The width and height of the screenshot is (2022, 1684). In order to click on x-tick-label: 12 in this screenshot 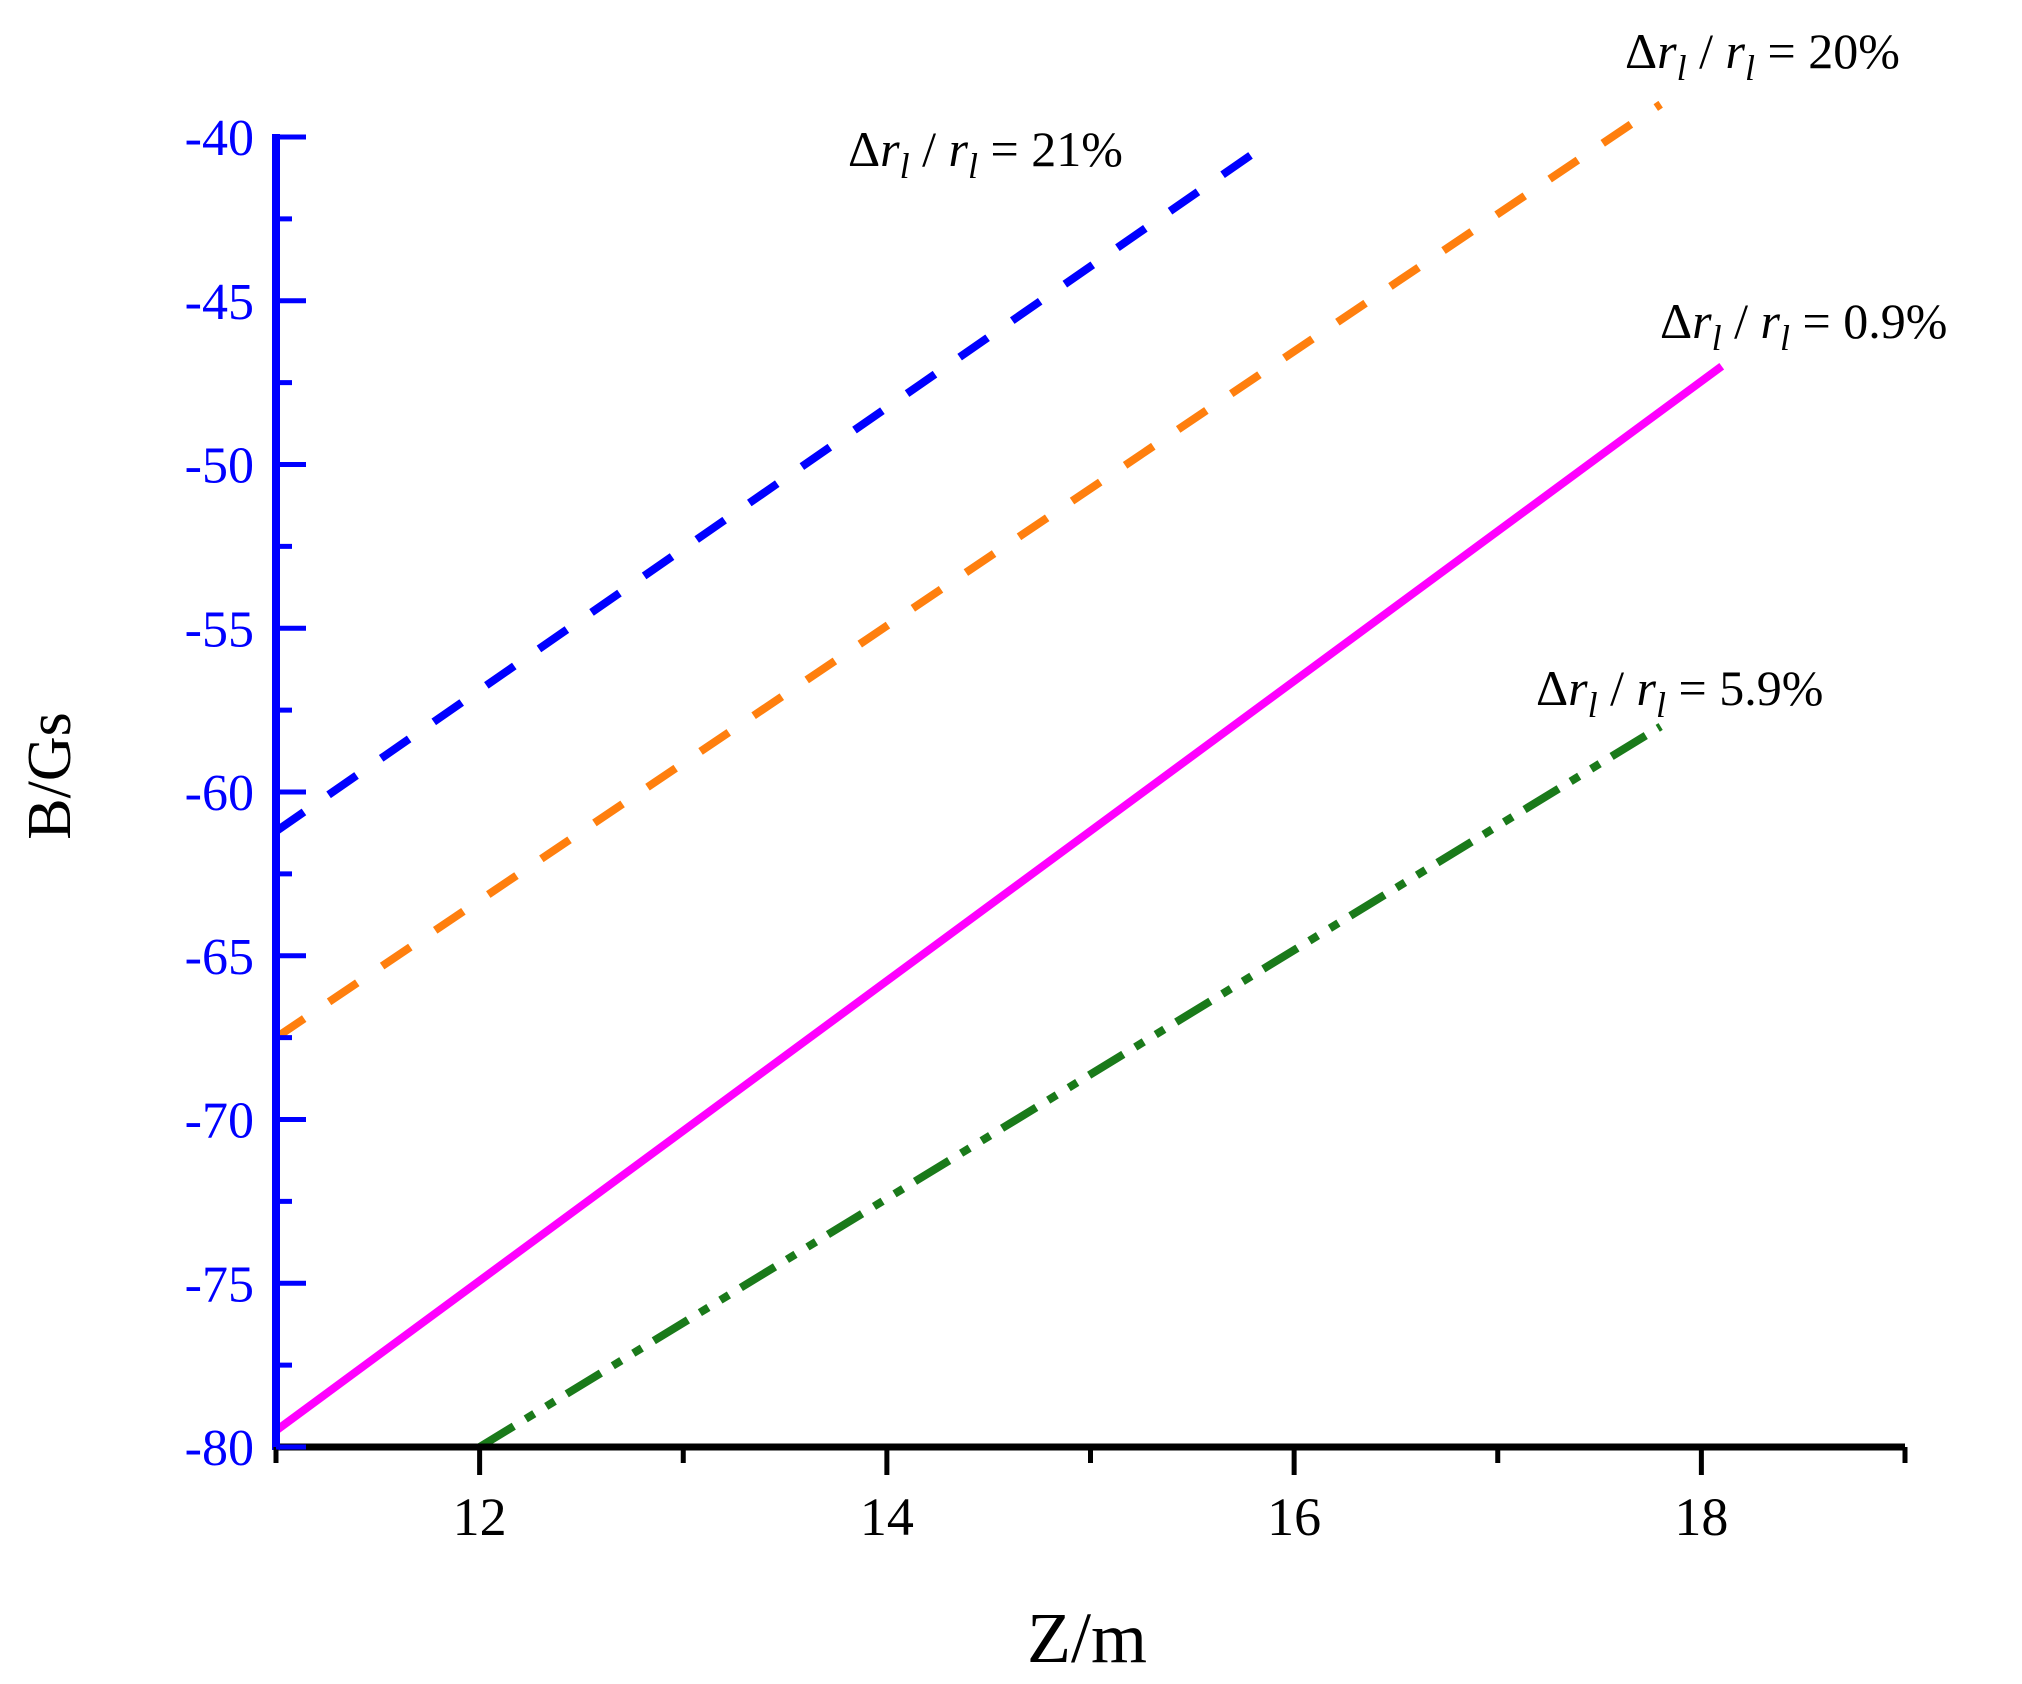, I will do `click(480, 1517)`.